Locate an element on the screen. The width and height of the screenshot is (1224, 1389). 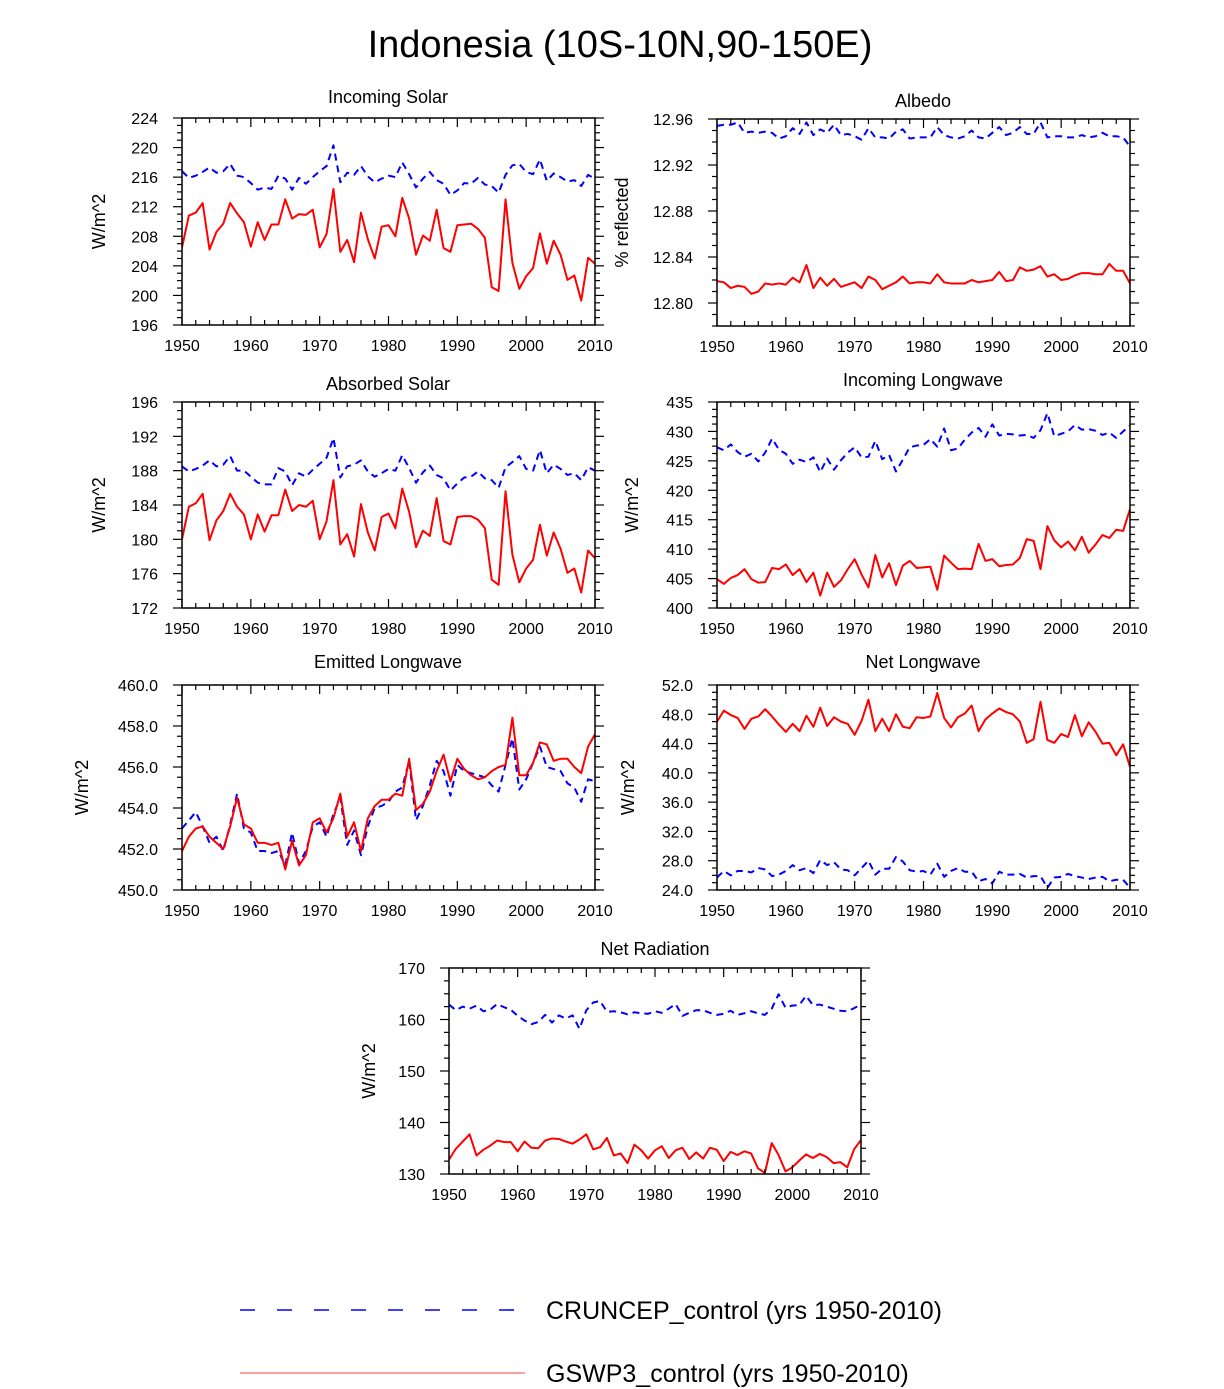
panel-title: Albedo is located at coordinates (923, 101).